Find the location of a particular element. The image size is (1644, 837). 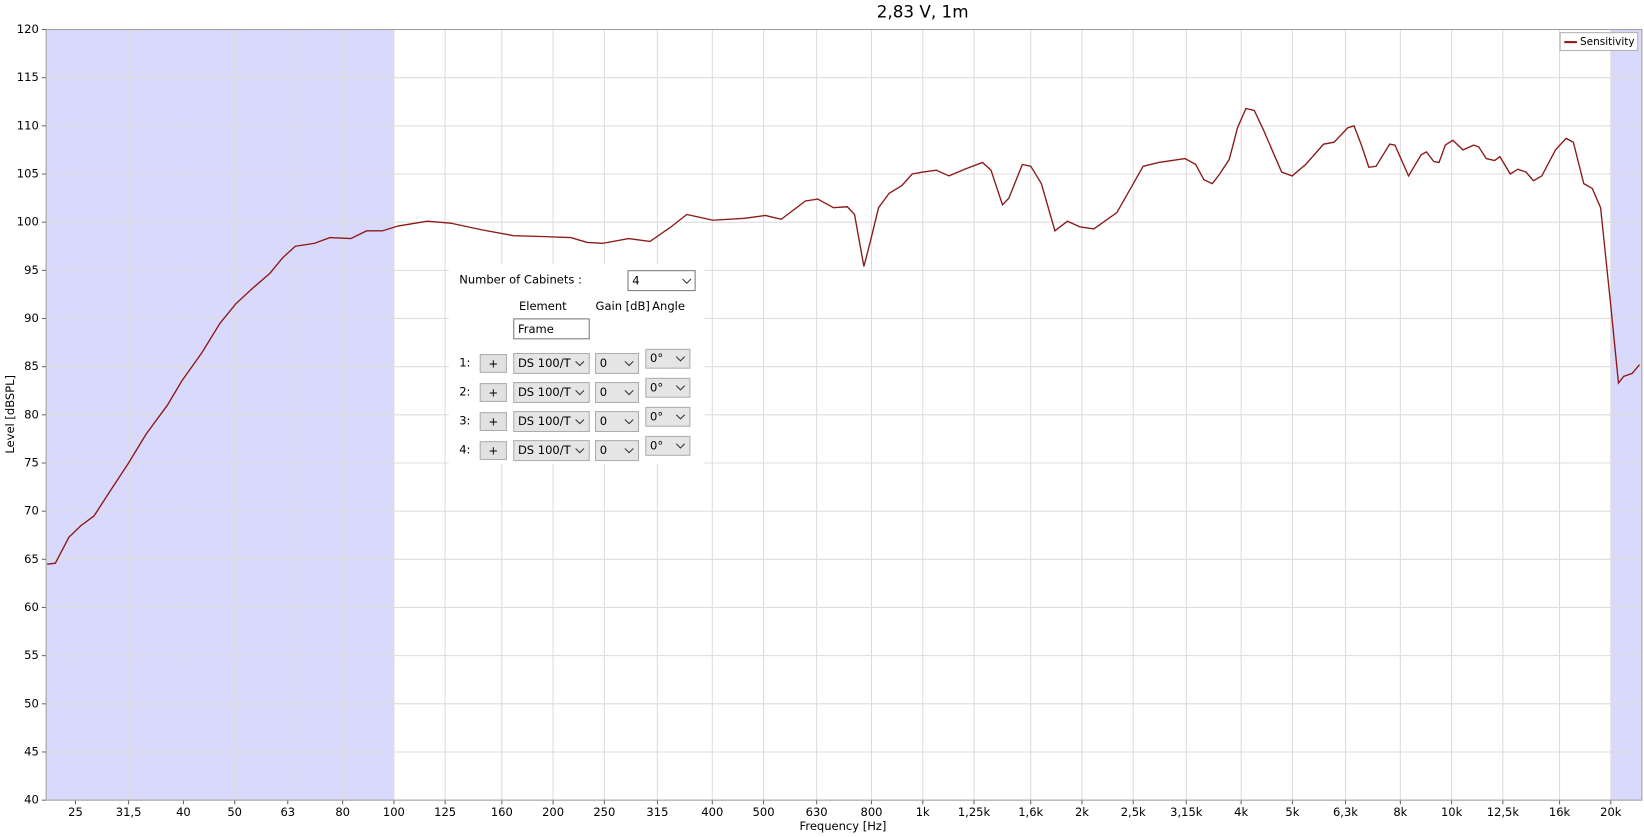

x-tick-label: 20k is located at coordinates (1611, 812).